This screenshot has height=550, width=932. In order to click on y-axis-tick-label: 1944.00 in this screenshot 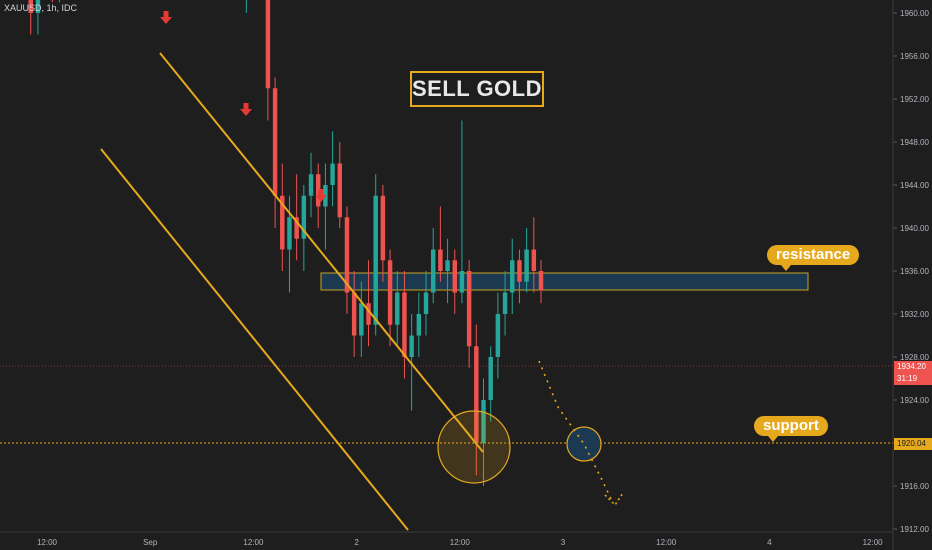, I will do `click(914, 185)`.